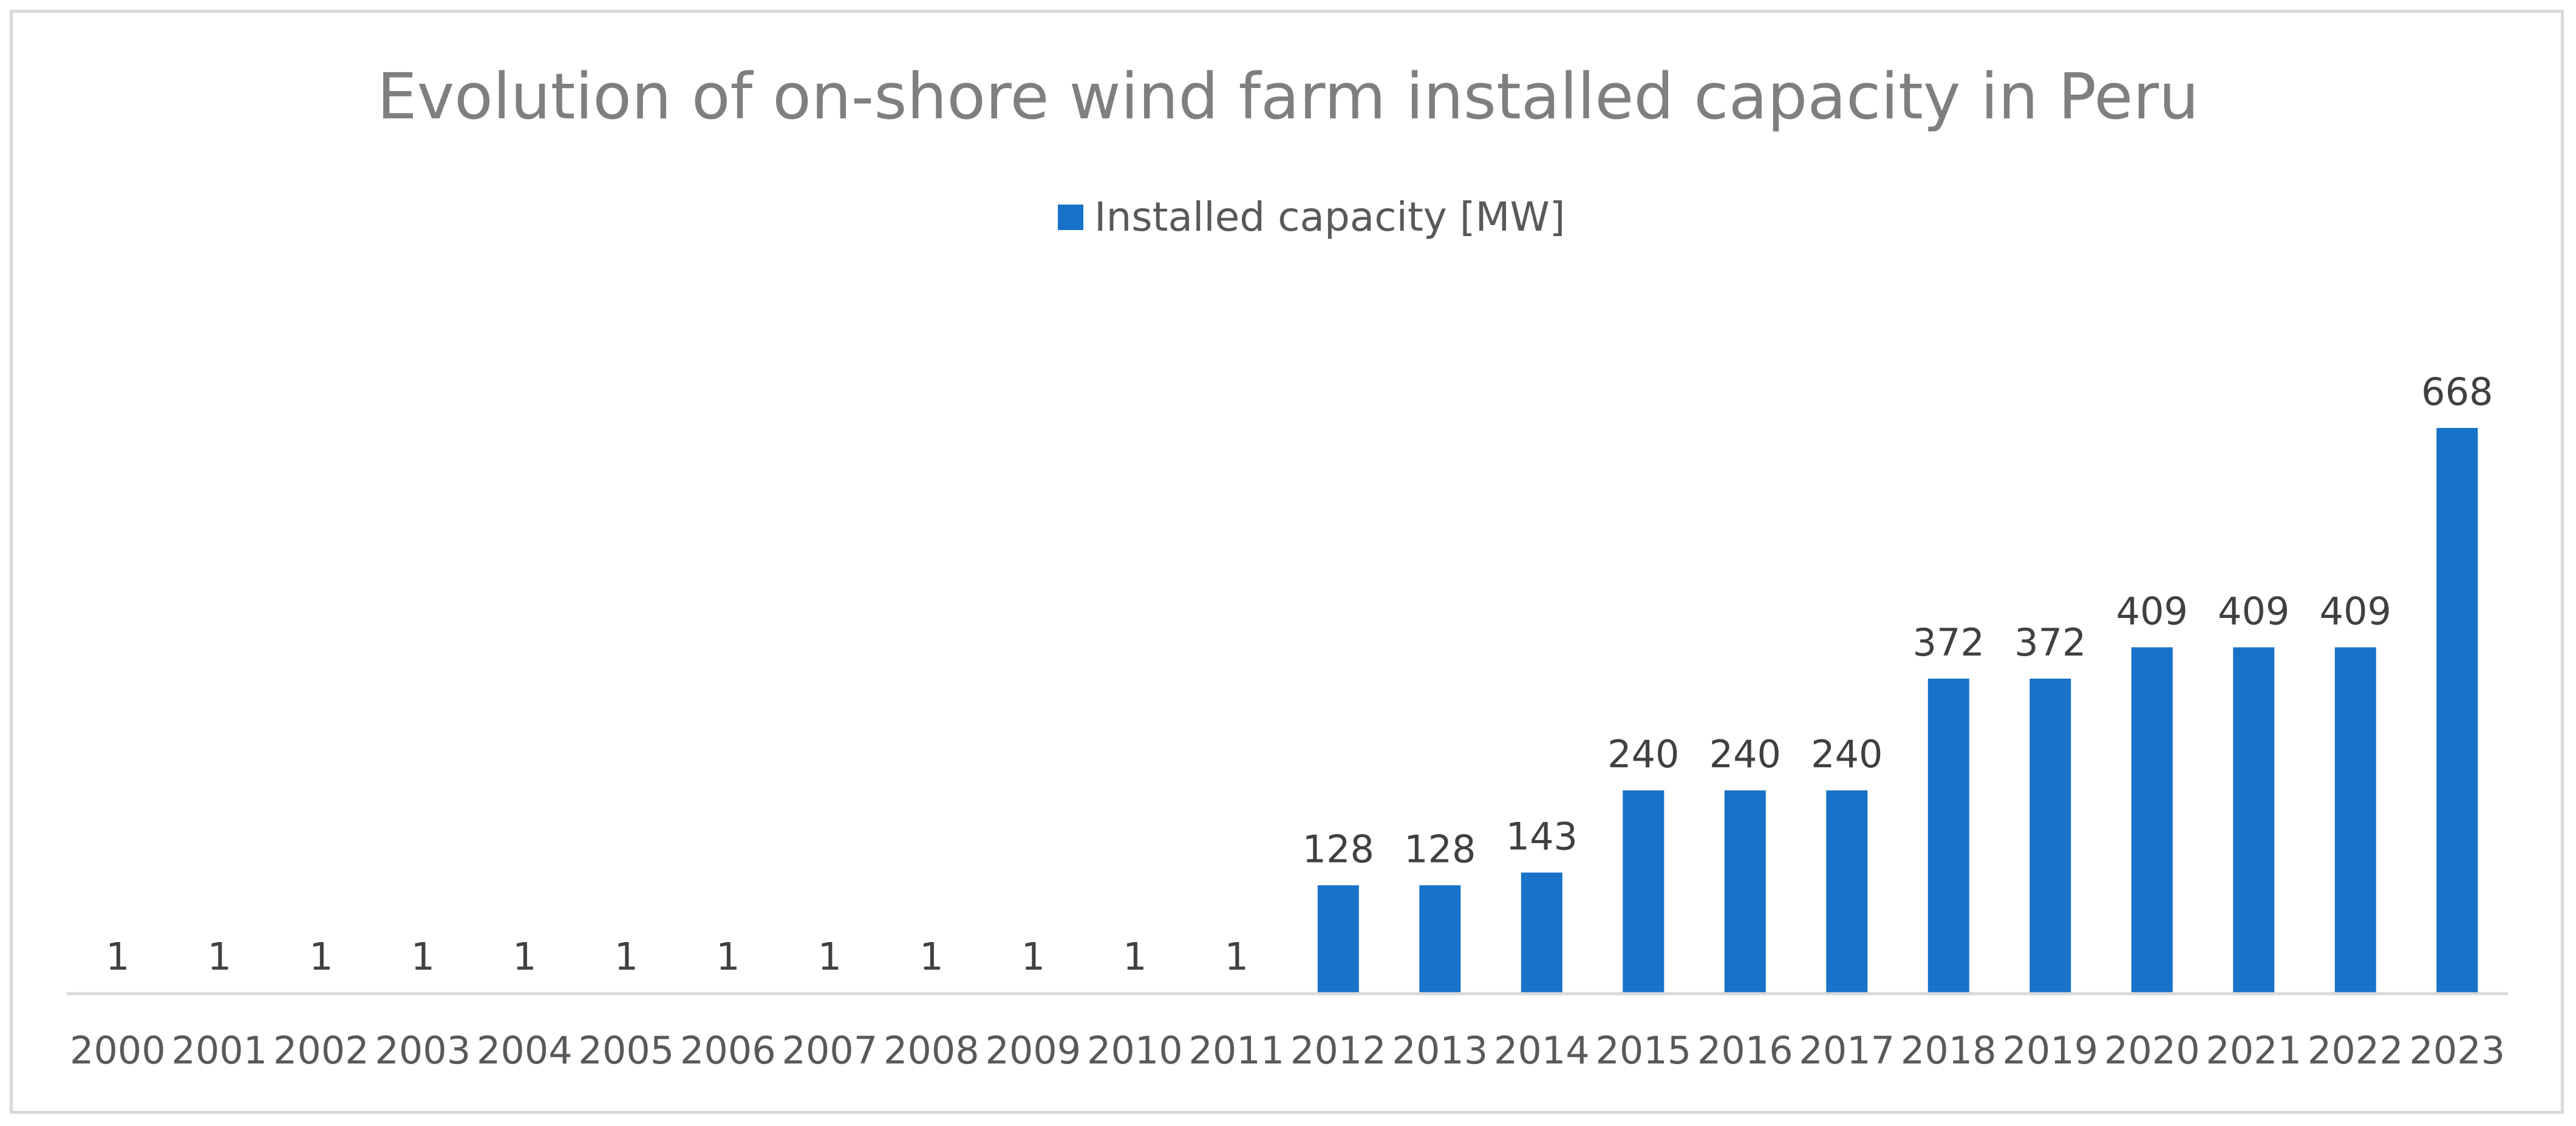 The height and width of the screenshot is (1126, 2576). Describe the element at coordinates (1643, 1050) in the screenshot. I see `x-tick-label-2015: 2015` at that location.